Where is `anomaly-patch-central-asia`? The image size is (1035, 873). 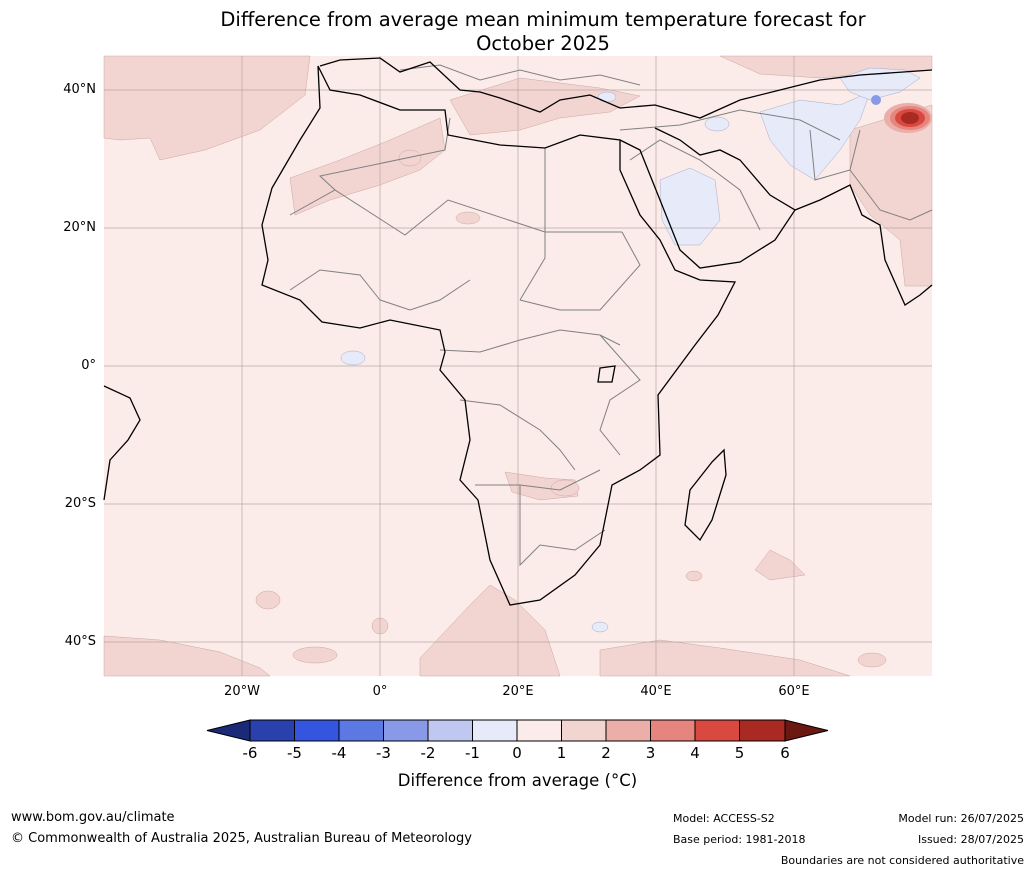 anomaly-patch-central-asia is located at coordinates (880, 84).